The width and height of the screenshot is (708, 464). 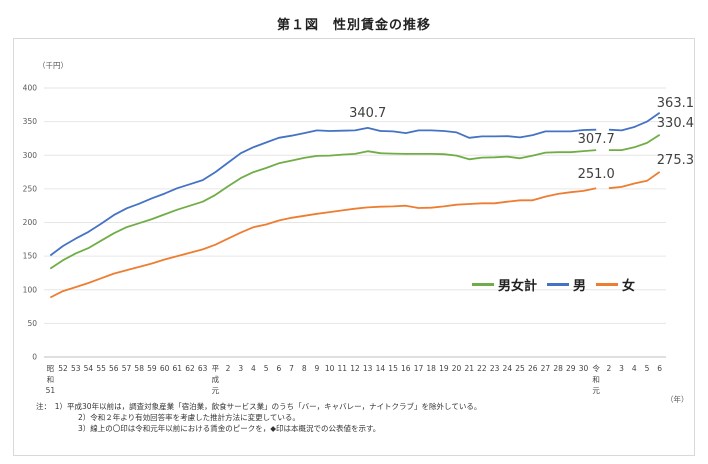 What do you see at coordinates (34, 357) in the screenshot?
I see `y-tick-label: 0` at bounding box center [34, 357].